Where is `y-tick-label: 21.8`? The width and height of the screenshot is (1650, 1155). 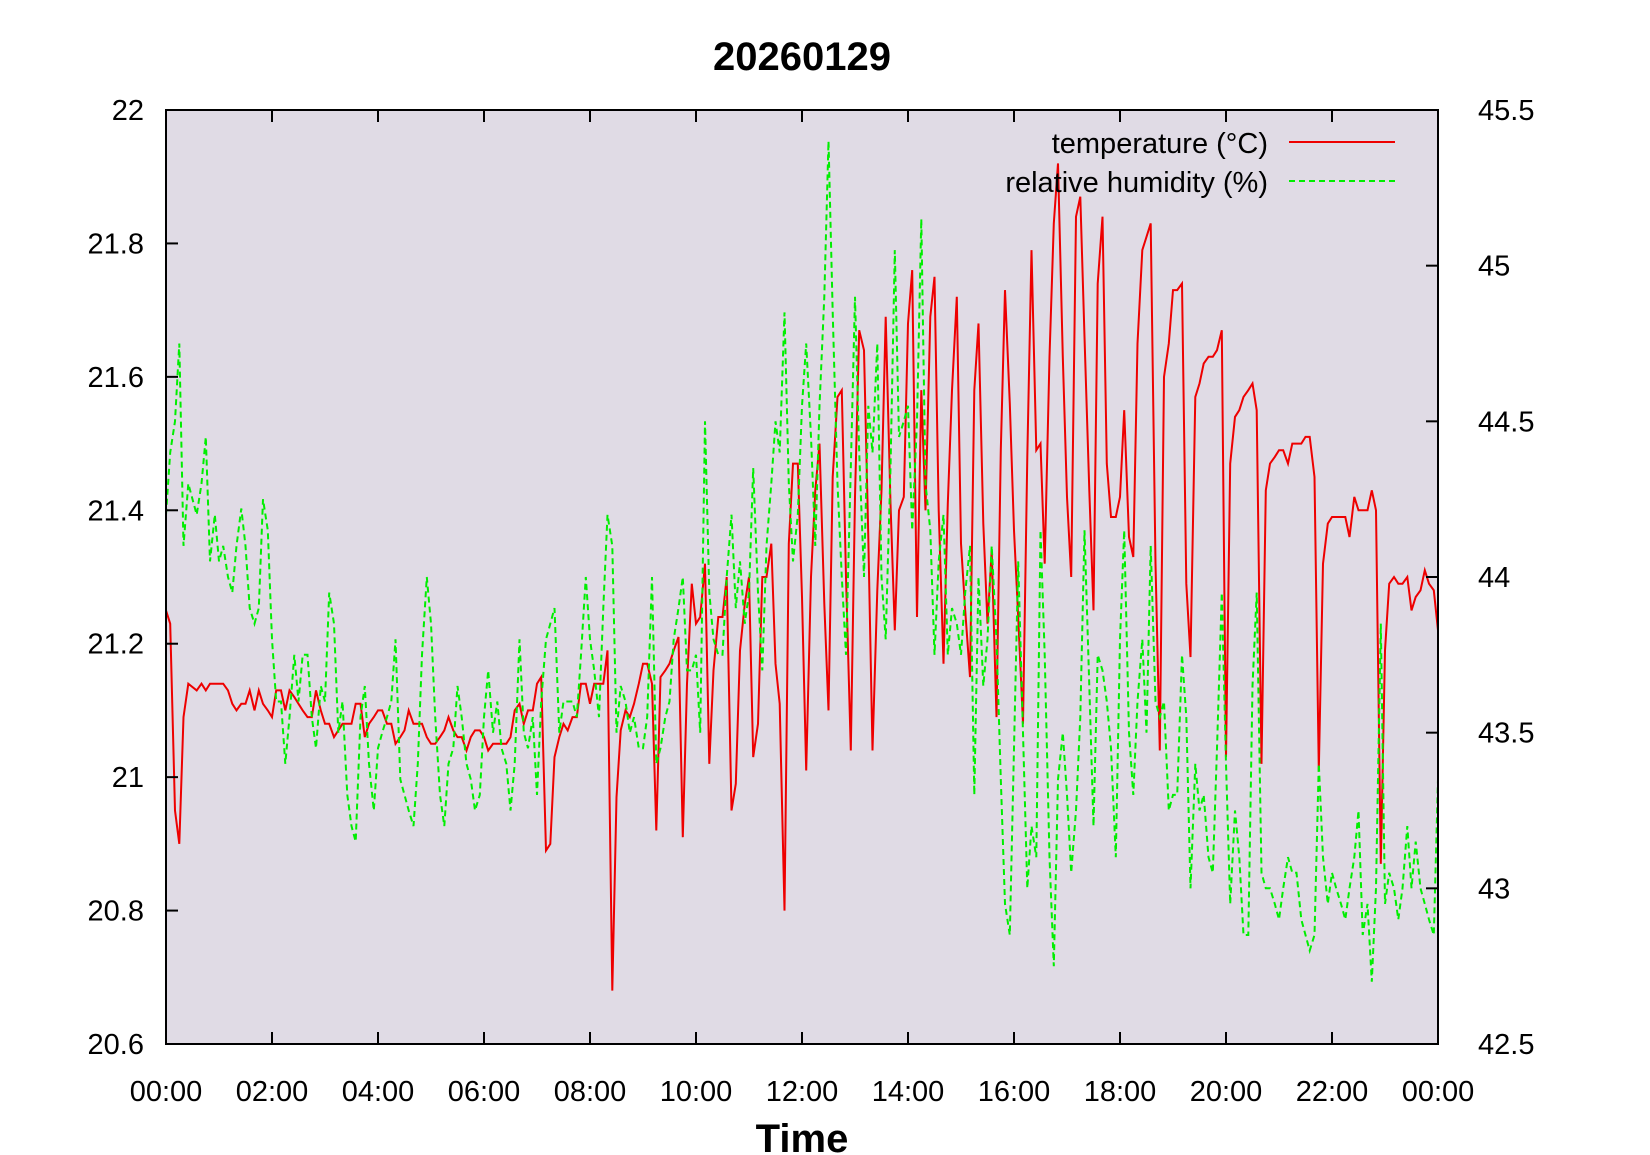
y-tick-label: 21.8 is located at coordinates (116, 244).